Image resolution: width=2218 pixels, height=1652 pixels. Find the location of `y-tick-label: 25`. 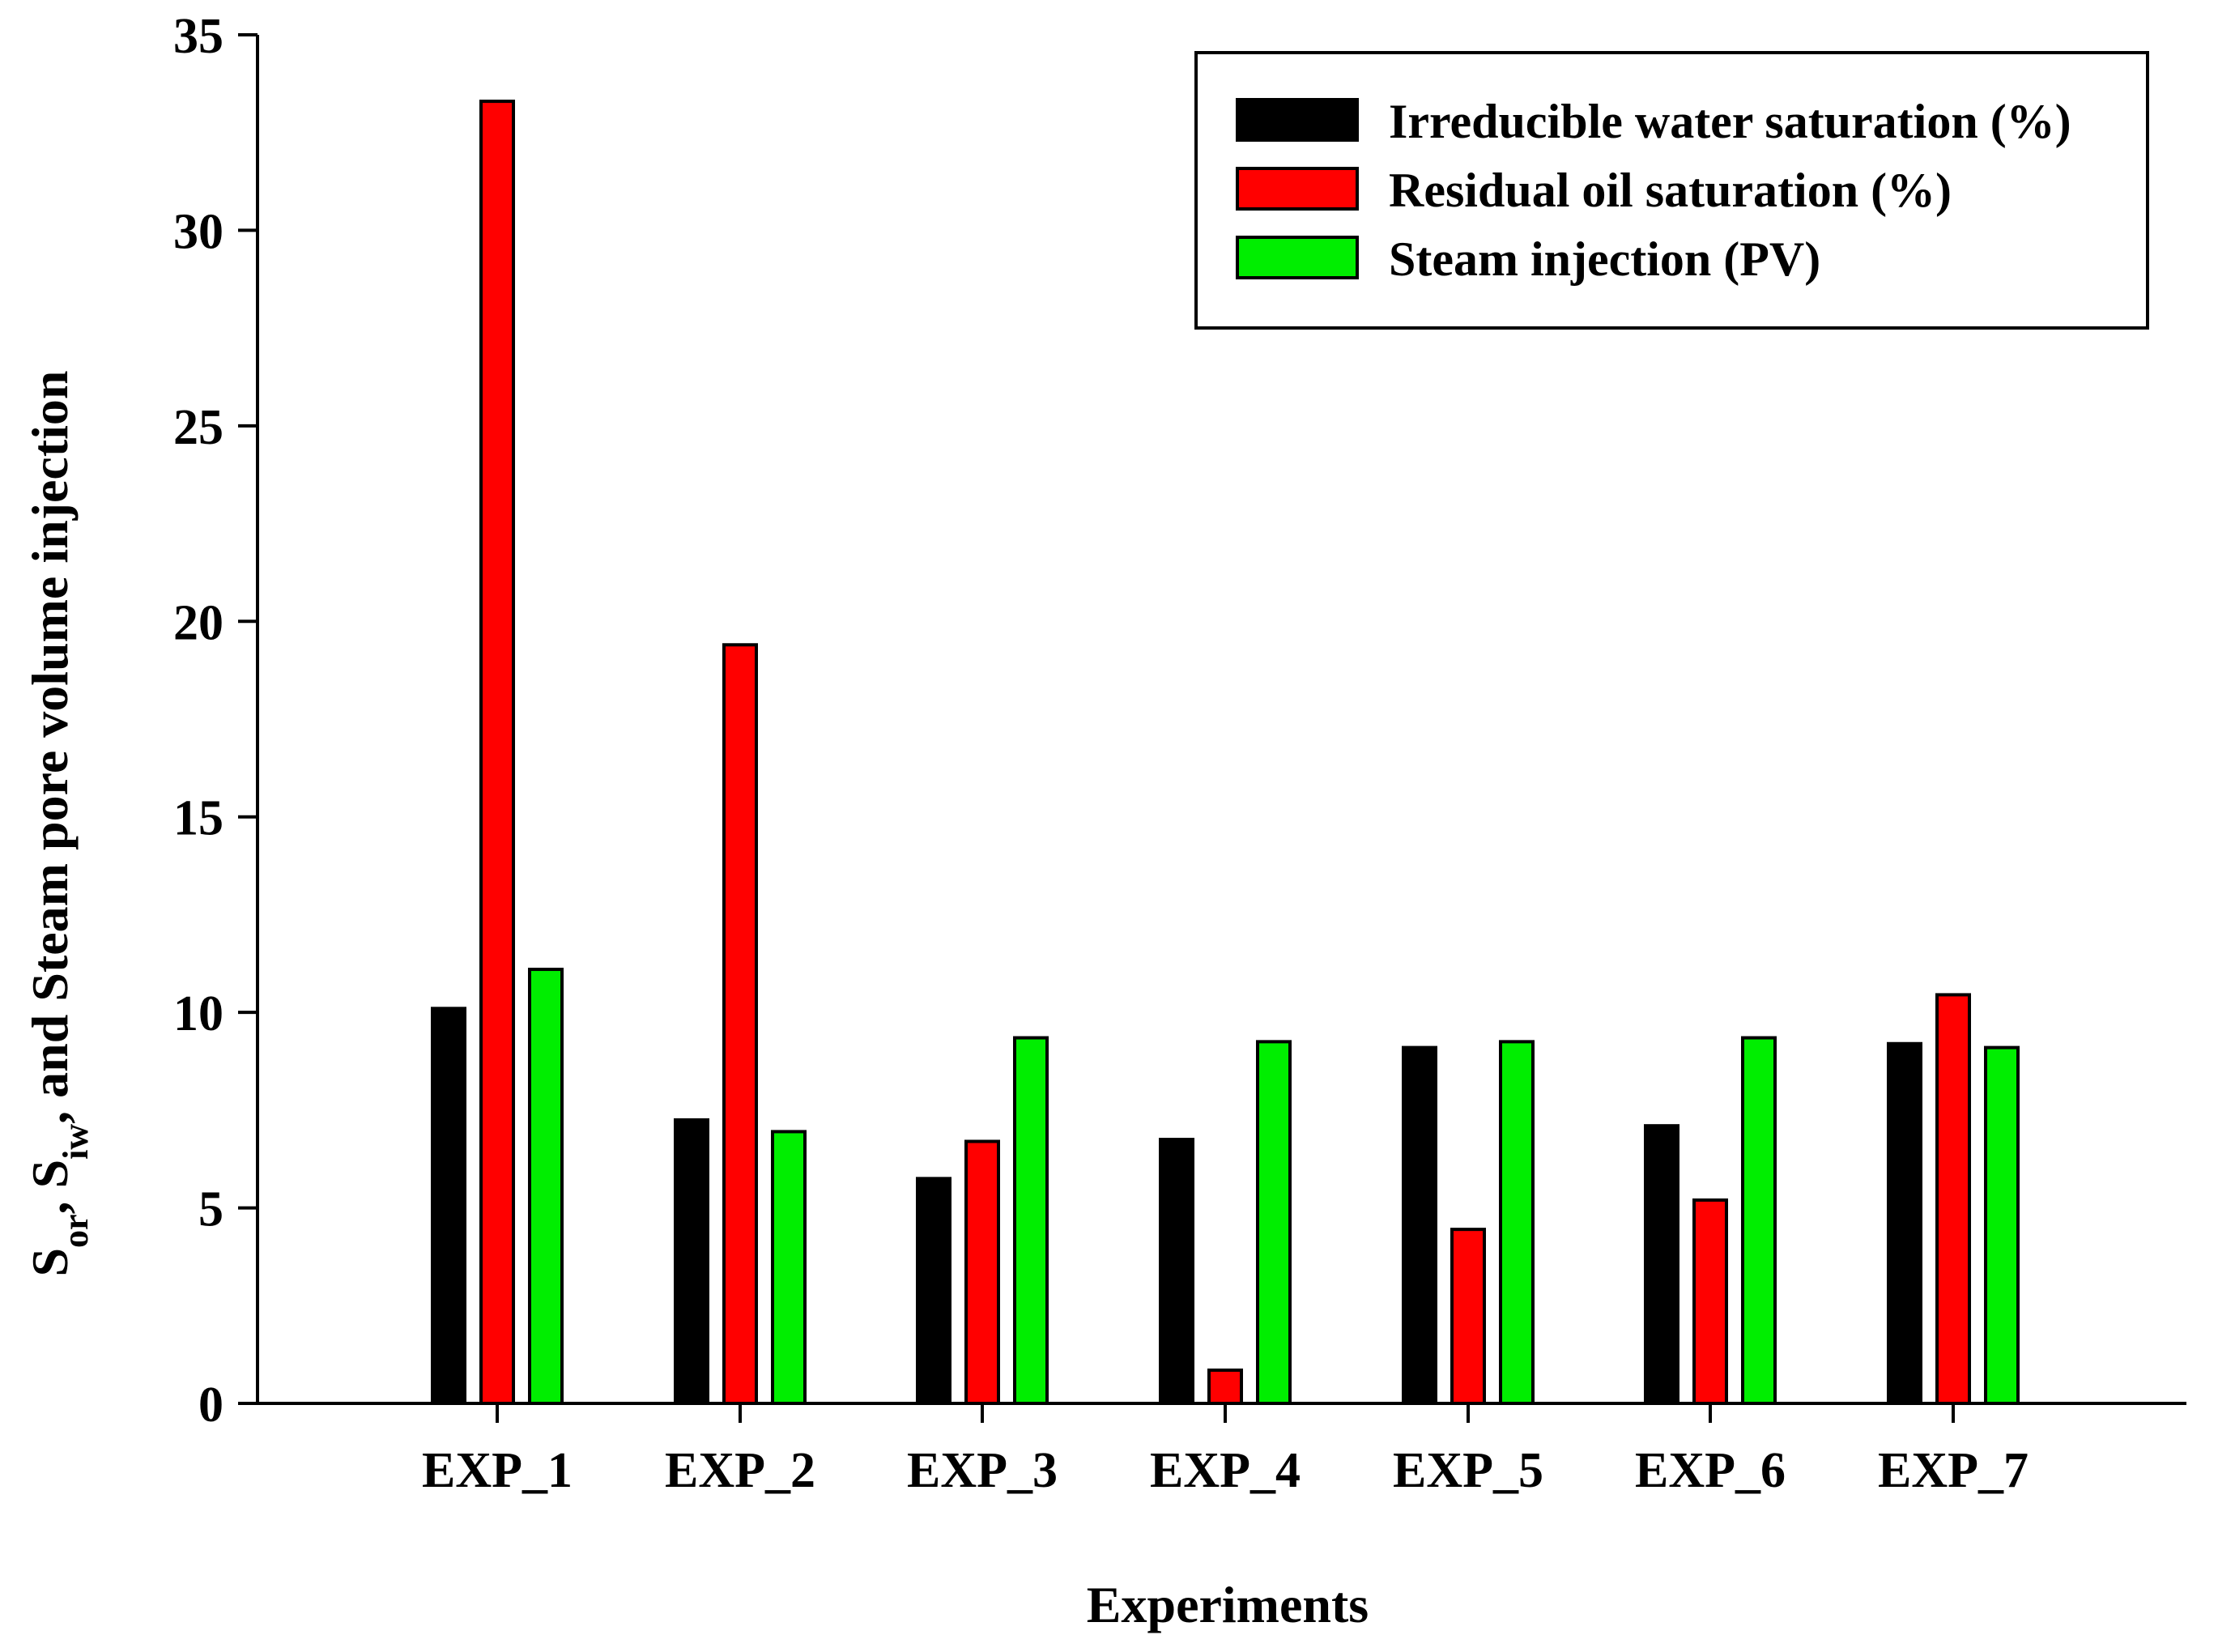

y-tick-label: 25 is located at coordinates (198, 427).